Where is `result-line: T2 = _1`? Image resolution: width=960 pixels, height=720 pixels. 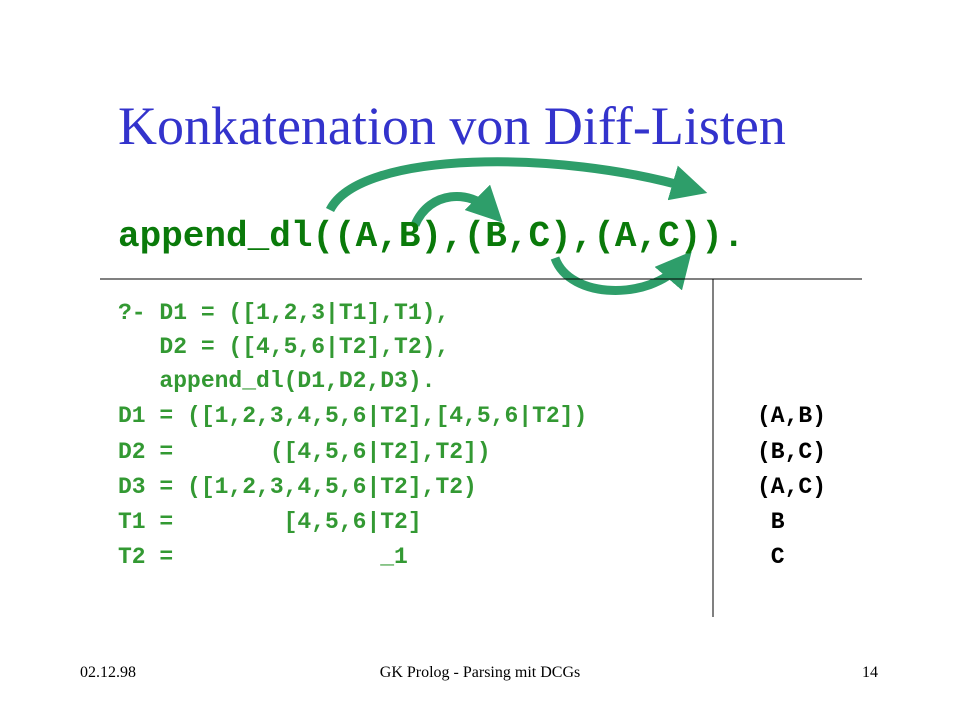 result-line: T2 = _1 is located at coordinates (263, 557).